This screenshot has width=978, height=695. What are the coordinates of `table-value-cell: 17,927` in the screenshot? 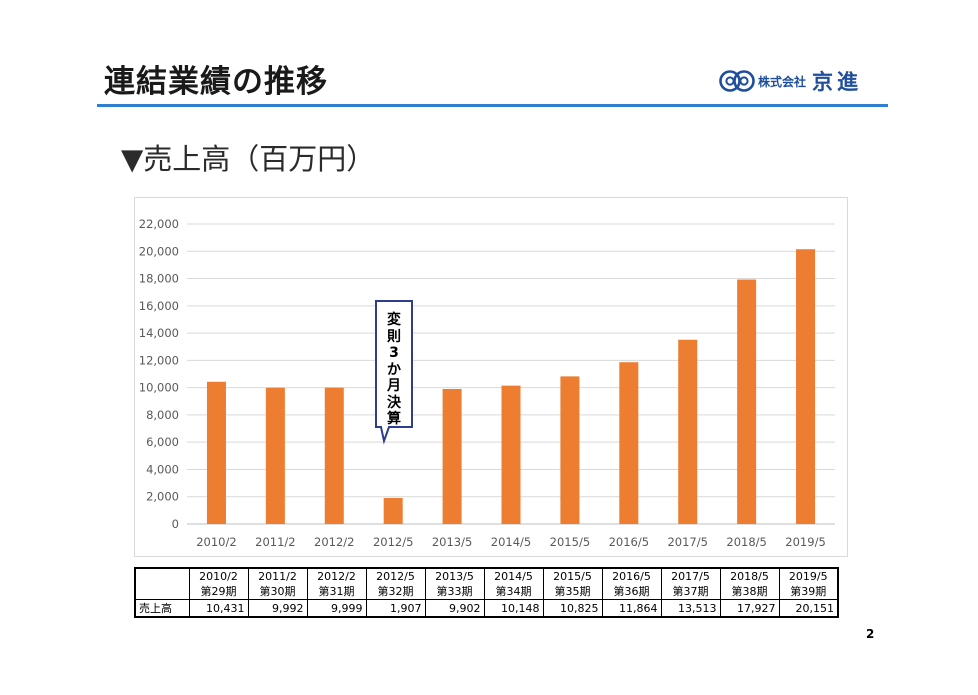 It's located at (749, 608).